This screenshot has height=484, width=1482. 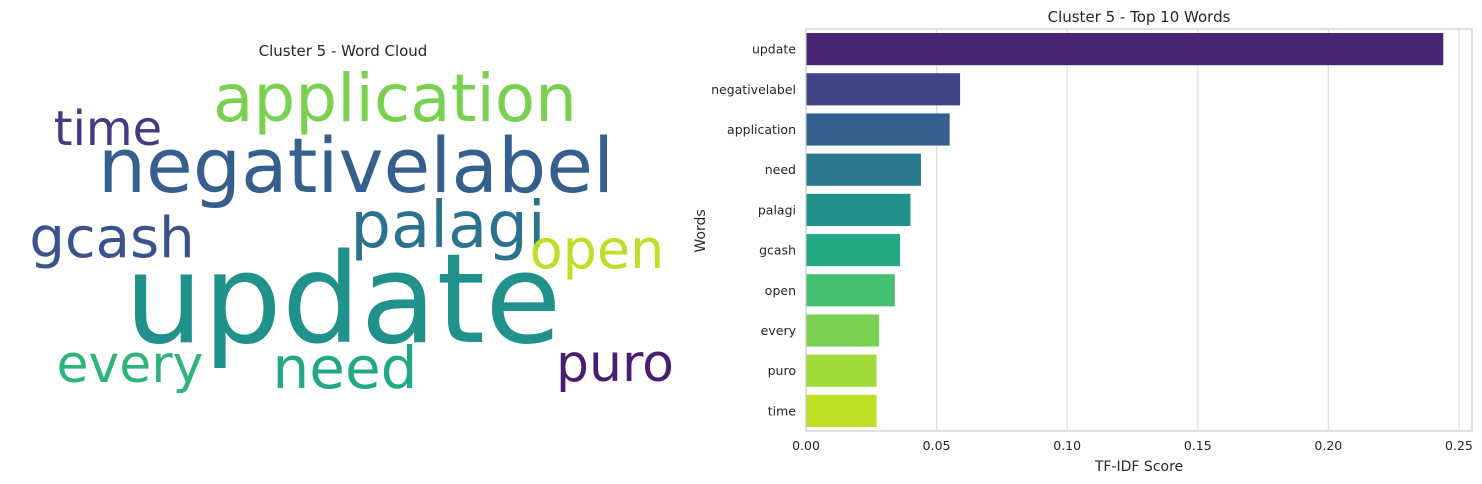 What do you see at coordinates (108, 129) in the screenshot?
I see `word-cloud-word: time` at bounding box center [108, 129].